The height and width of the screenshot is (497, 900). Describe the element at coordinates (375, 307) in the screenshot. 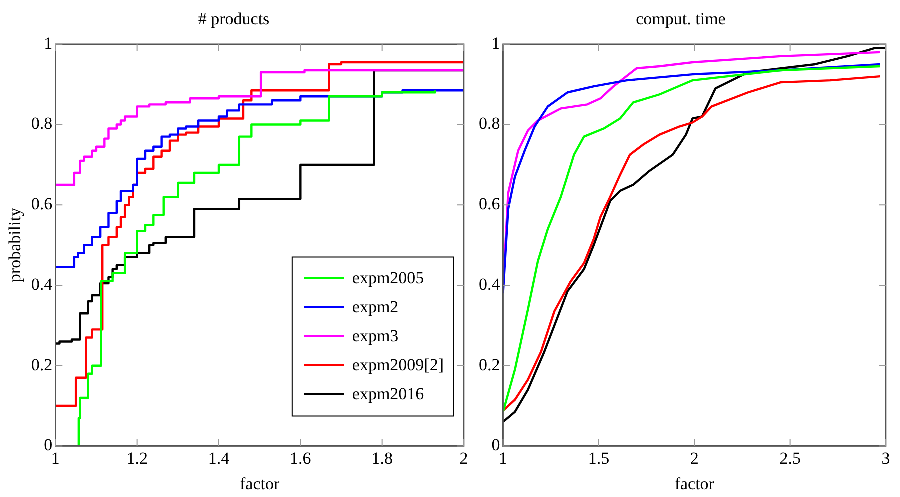

I see `legend-label: expm2` at that location.